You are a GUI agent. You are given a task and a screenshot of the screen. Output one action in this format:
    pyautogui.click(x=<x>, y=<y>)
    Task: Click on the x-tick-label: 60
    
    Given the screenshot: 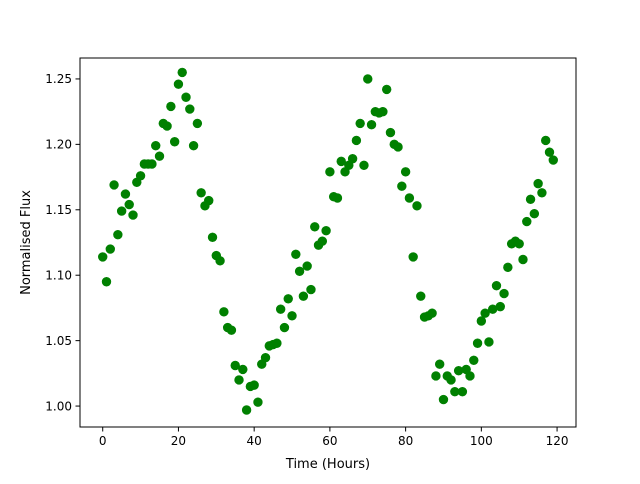 What is the action you would take?
    pyautogui.click(x=329, y=441)
    